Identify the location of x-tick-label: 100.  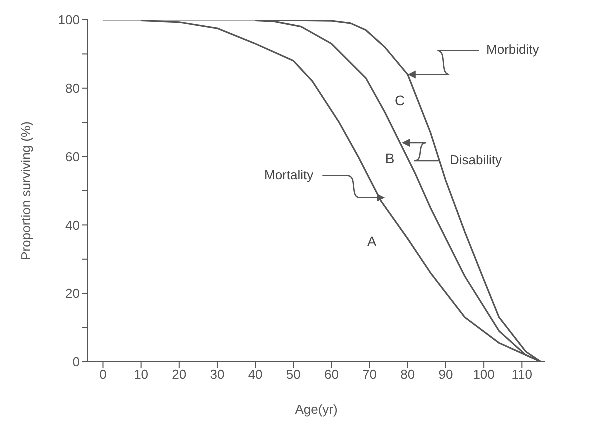
(484, 374).